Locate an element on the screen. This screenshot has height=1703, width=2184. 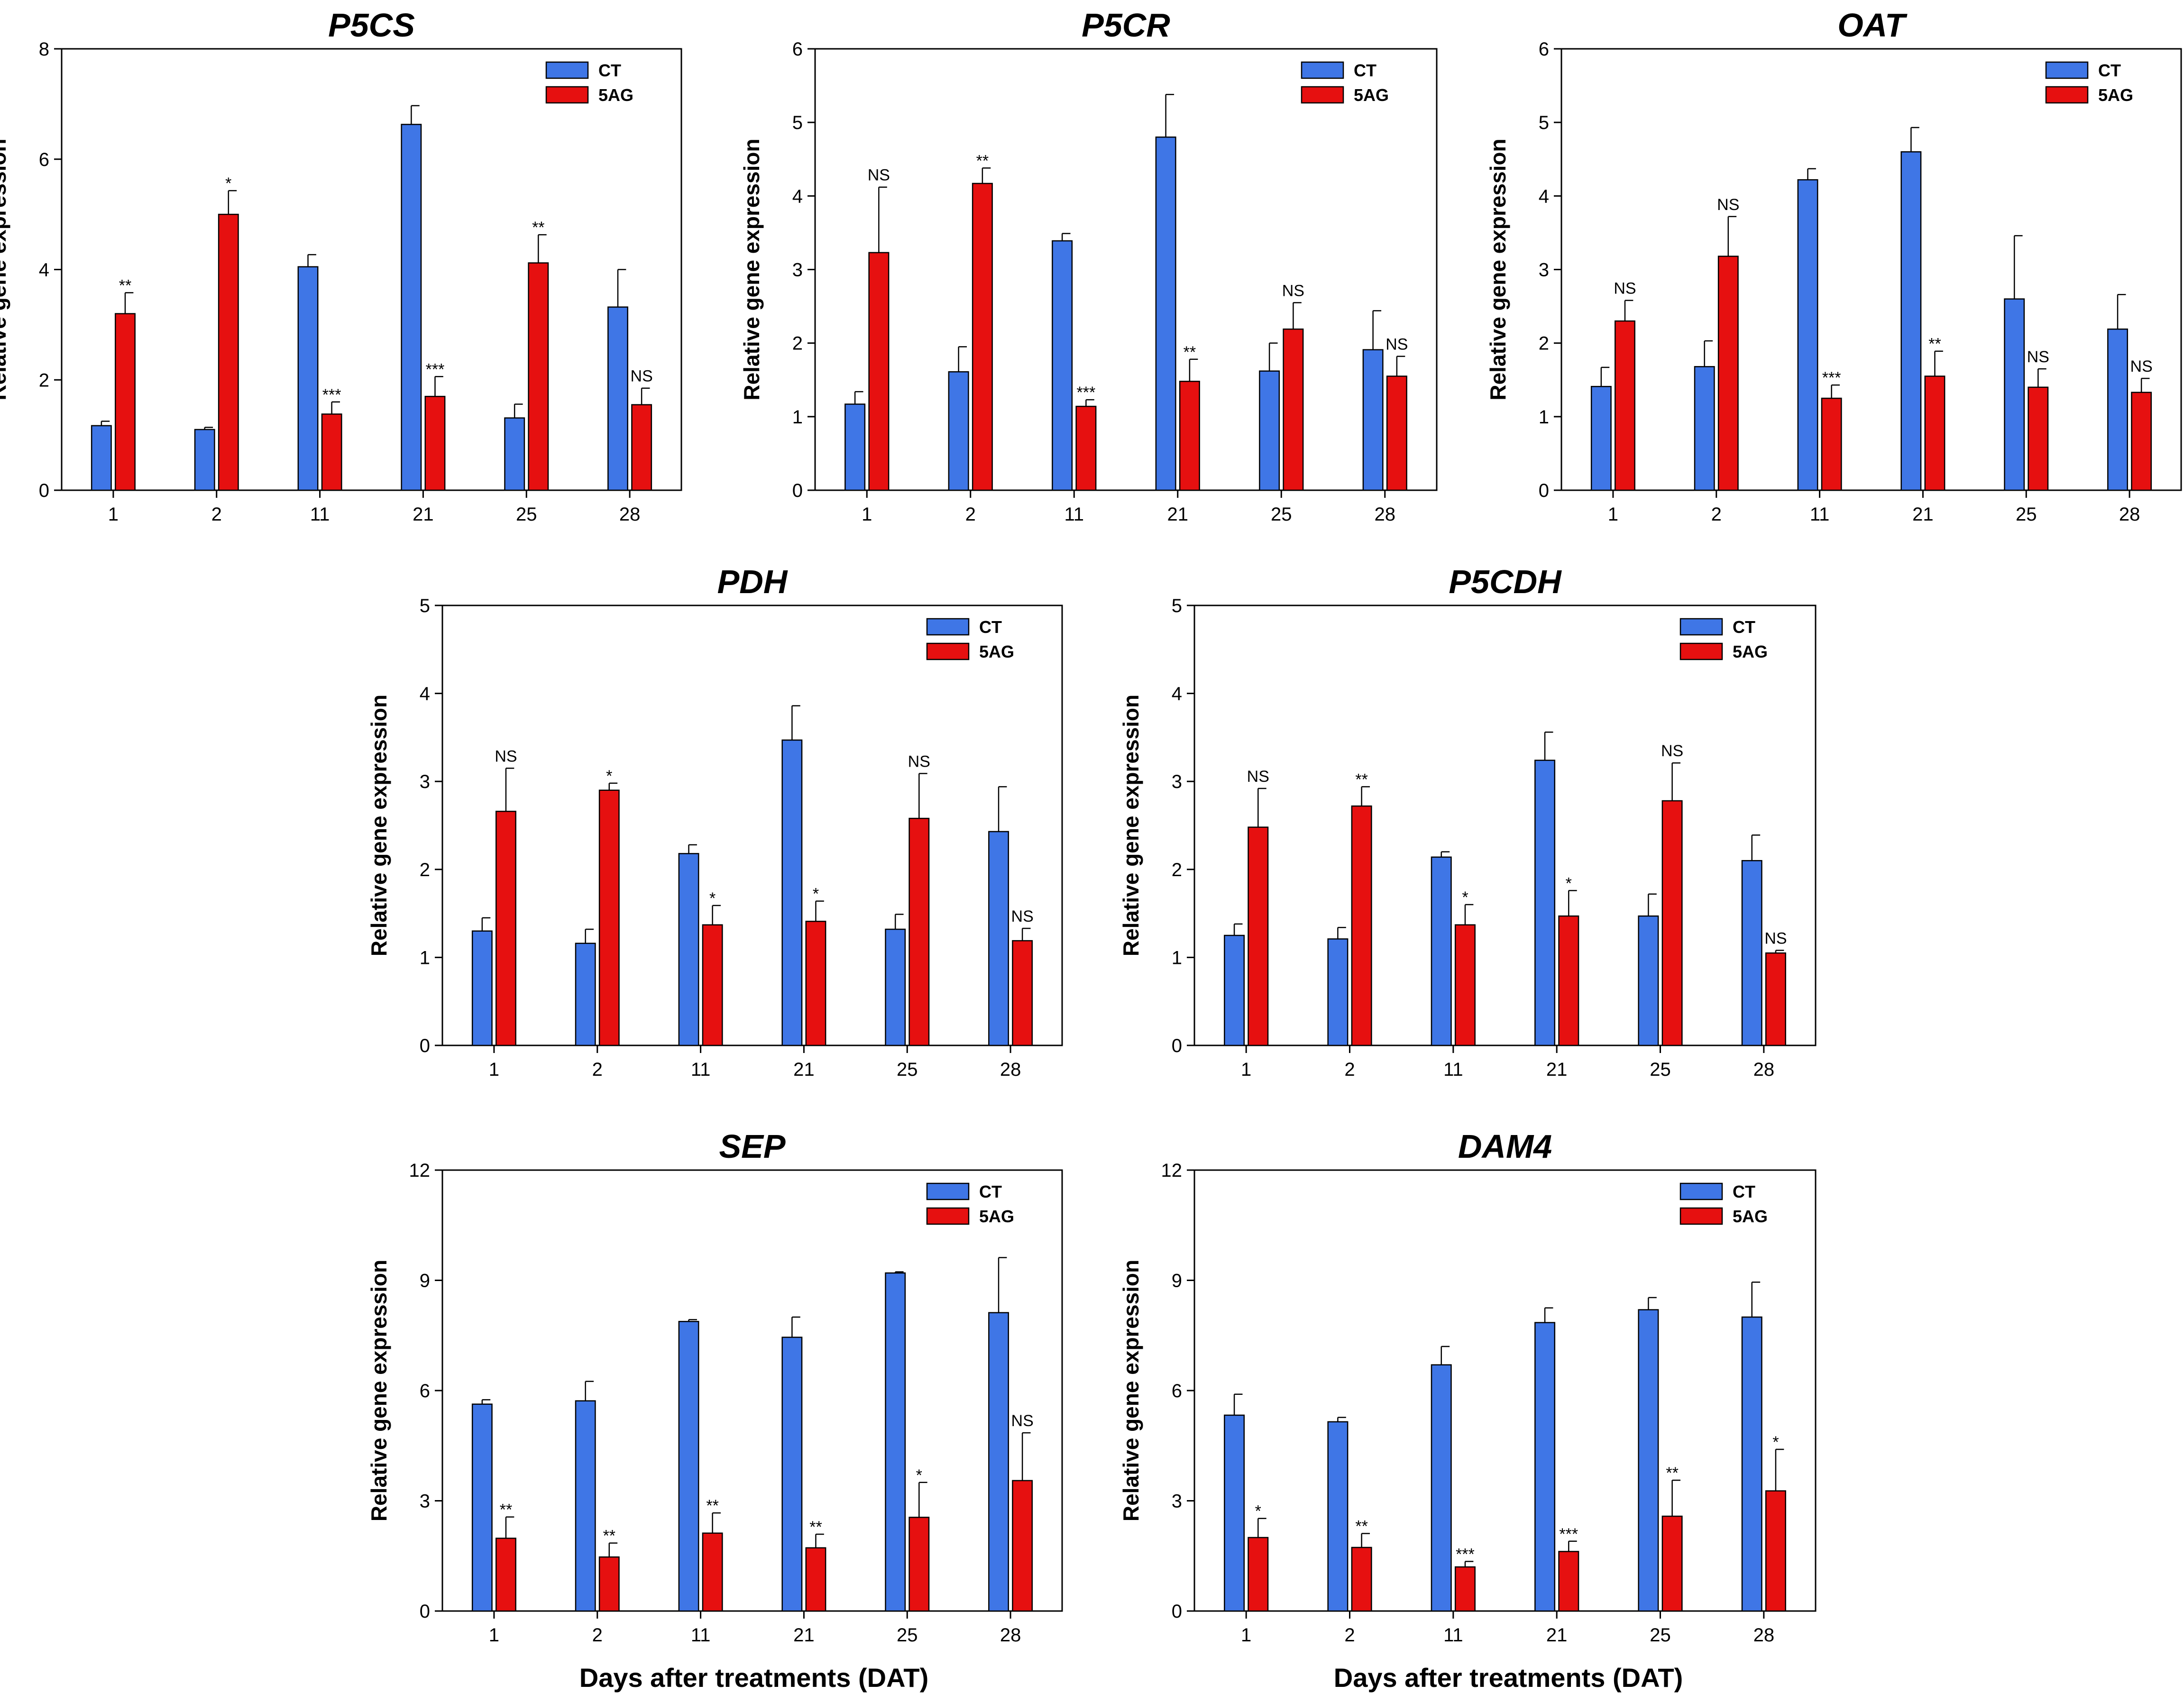
x-tick-label: 25 is located at coordinates (907, 1070).